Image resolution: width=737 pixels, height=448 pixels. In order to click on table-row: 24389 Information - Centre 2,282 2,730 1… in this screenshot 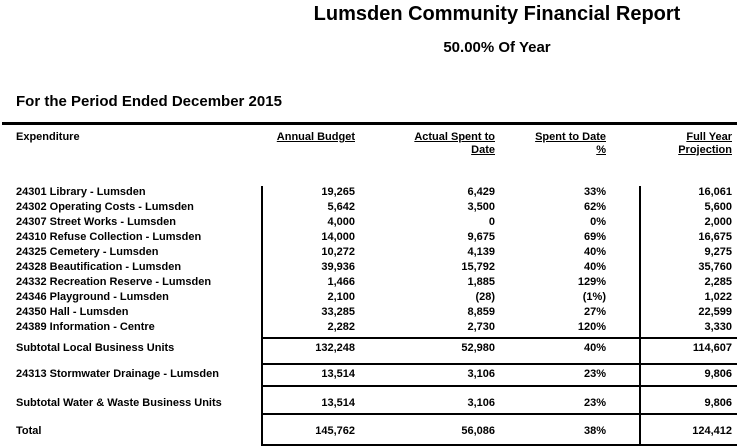, I will do `click(368, 327)`.